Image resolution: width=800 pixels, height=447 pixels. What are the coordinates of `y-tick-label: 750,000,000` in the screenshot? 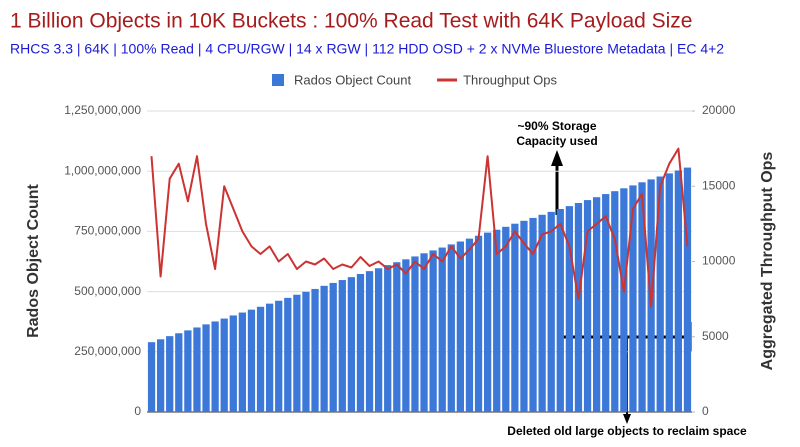 It's located at (107, 231).